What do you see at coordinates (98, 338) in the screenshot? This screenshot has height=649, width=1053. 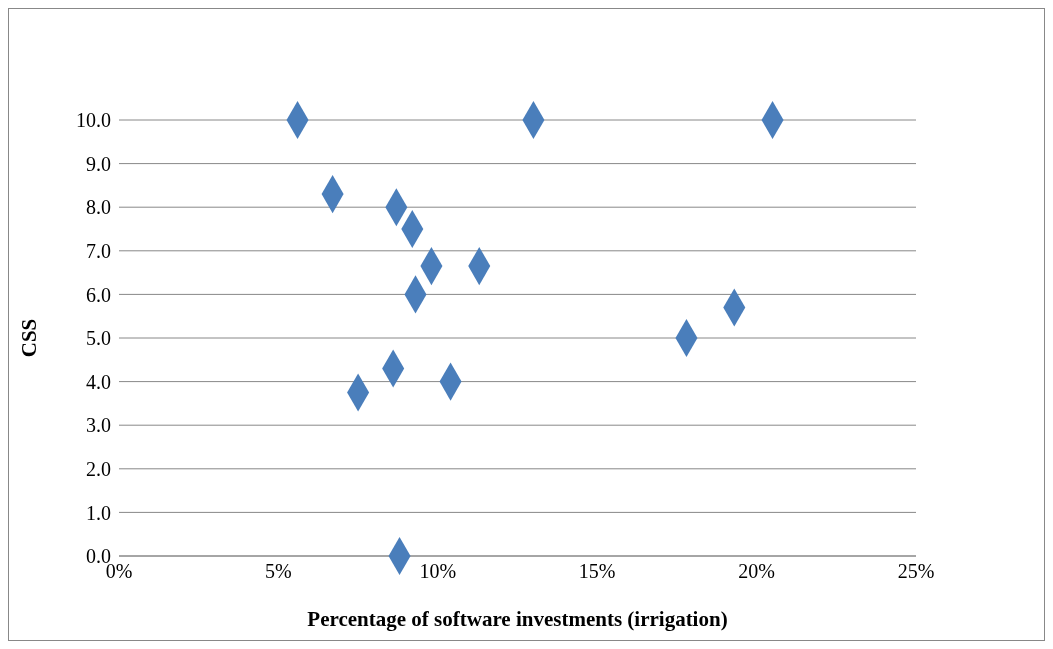 I see `y-tick-label: 5.0` at bounding box center [98, 338].